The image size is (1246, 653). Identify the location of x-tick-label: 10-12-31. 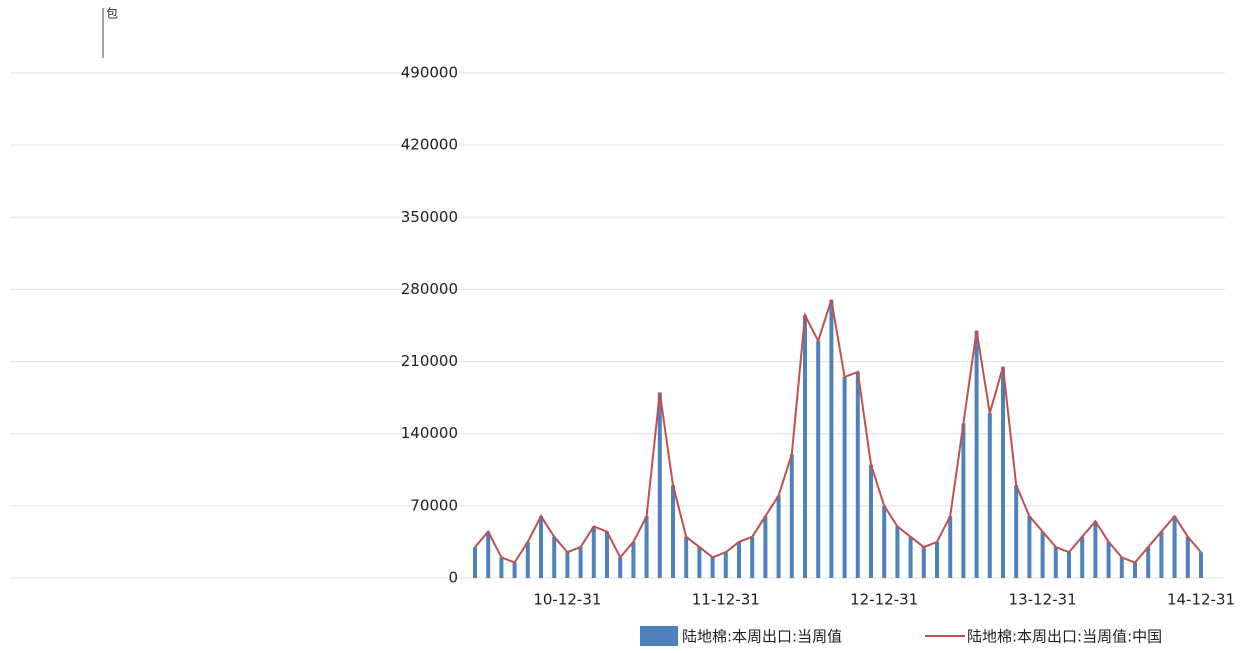
(567, 600).